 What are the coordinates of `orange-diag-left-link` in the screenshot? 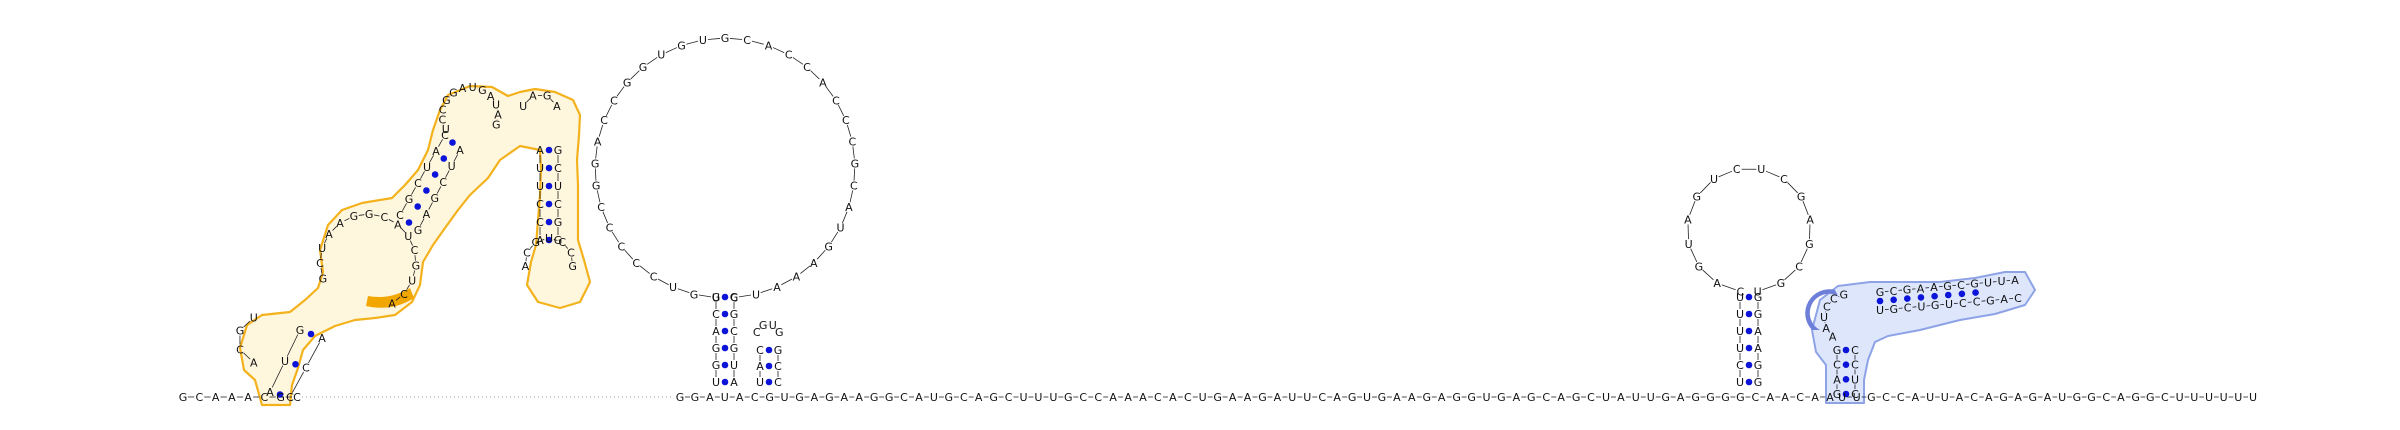 It's located at (431, 159).